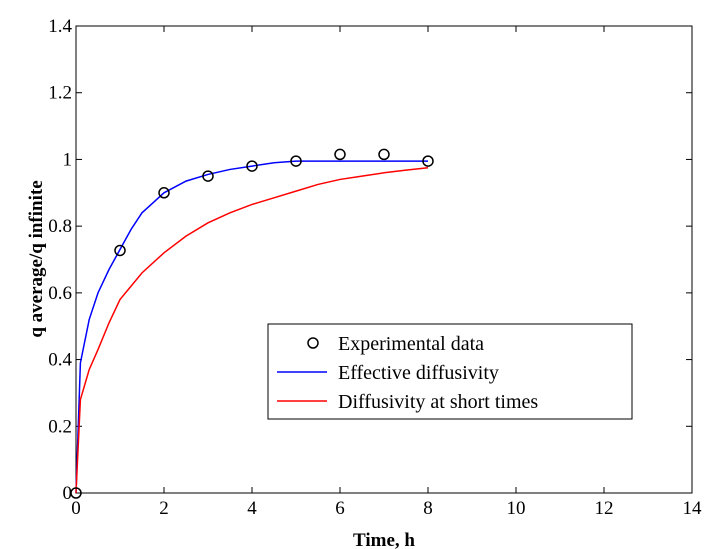 The image size is (708, 549). Describe the element at coordinates (60, 226) in the screenshot. I see `y-tick-label: 0.8` at that location.